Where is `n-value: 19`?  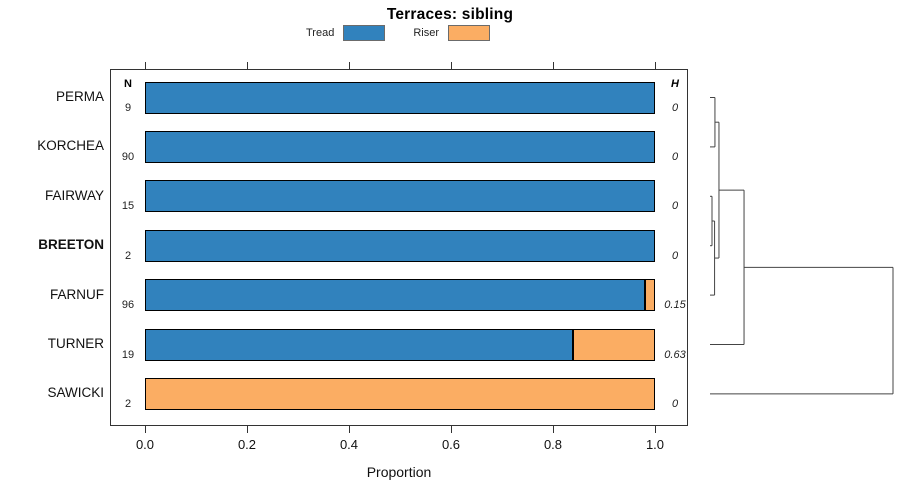
n-value: 19 is located at coordinates (128, 354).